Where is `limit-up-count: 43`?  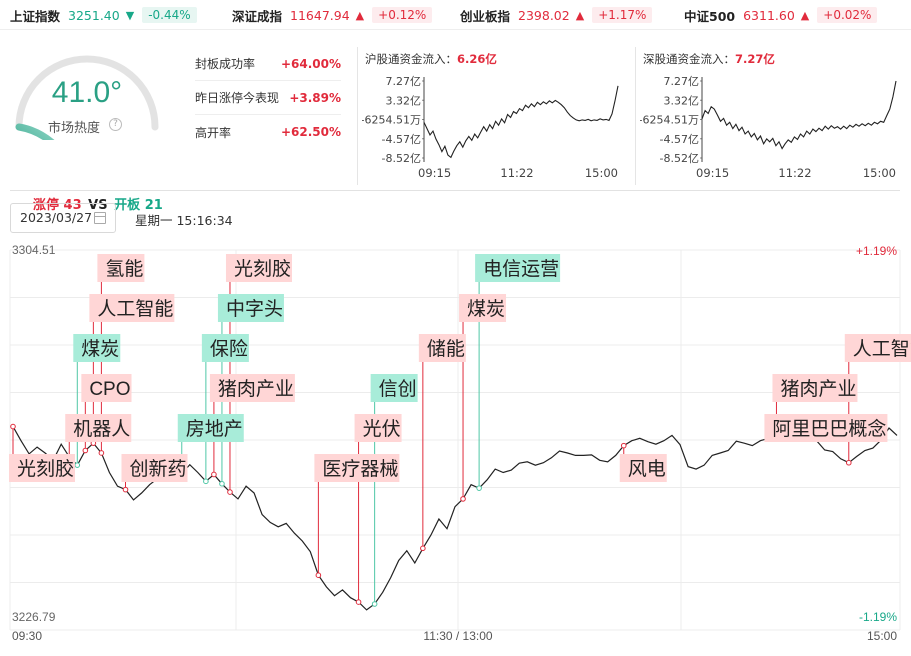 limit-up-count: 43 is located at coordinates (72, 205).